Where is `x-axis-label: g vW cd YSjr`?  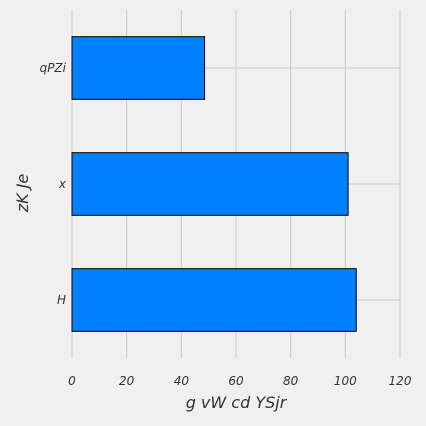 x-axis-label: g vW cd YSjr is located at coordinates (237, 402).